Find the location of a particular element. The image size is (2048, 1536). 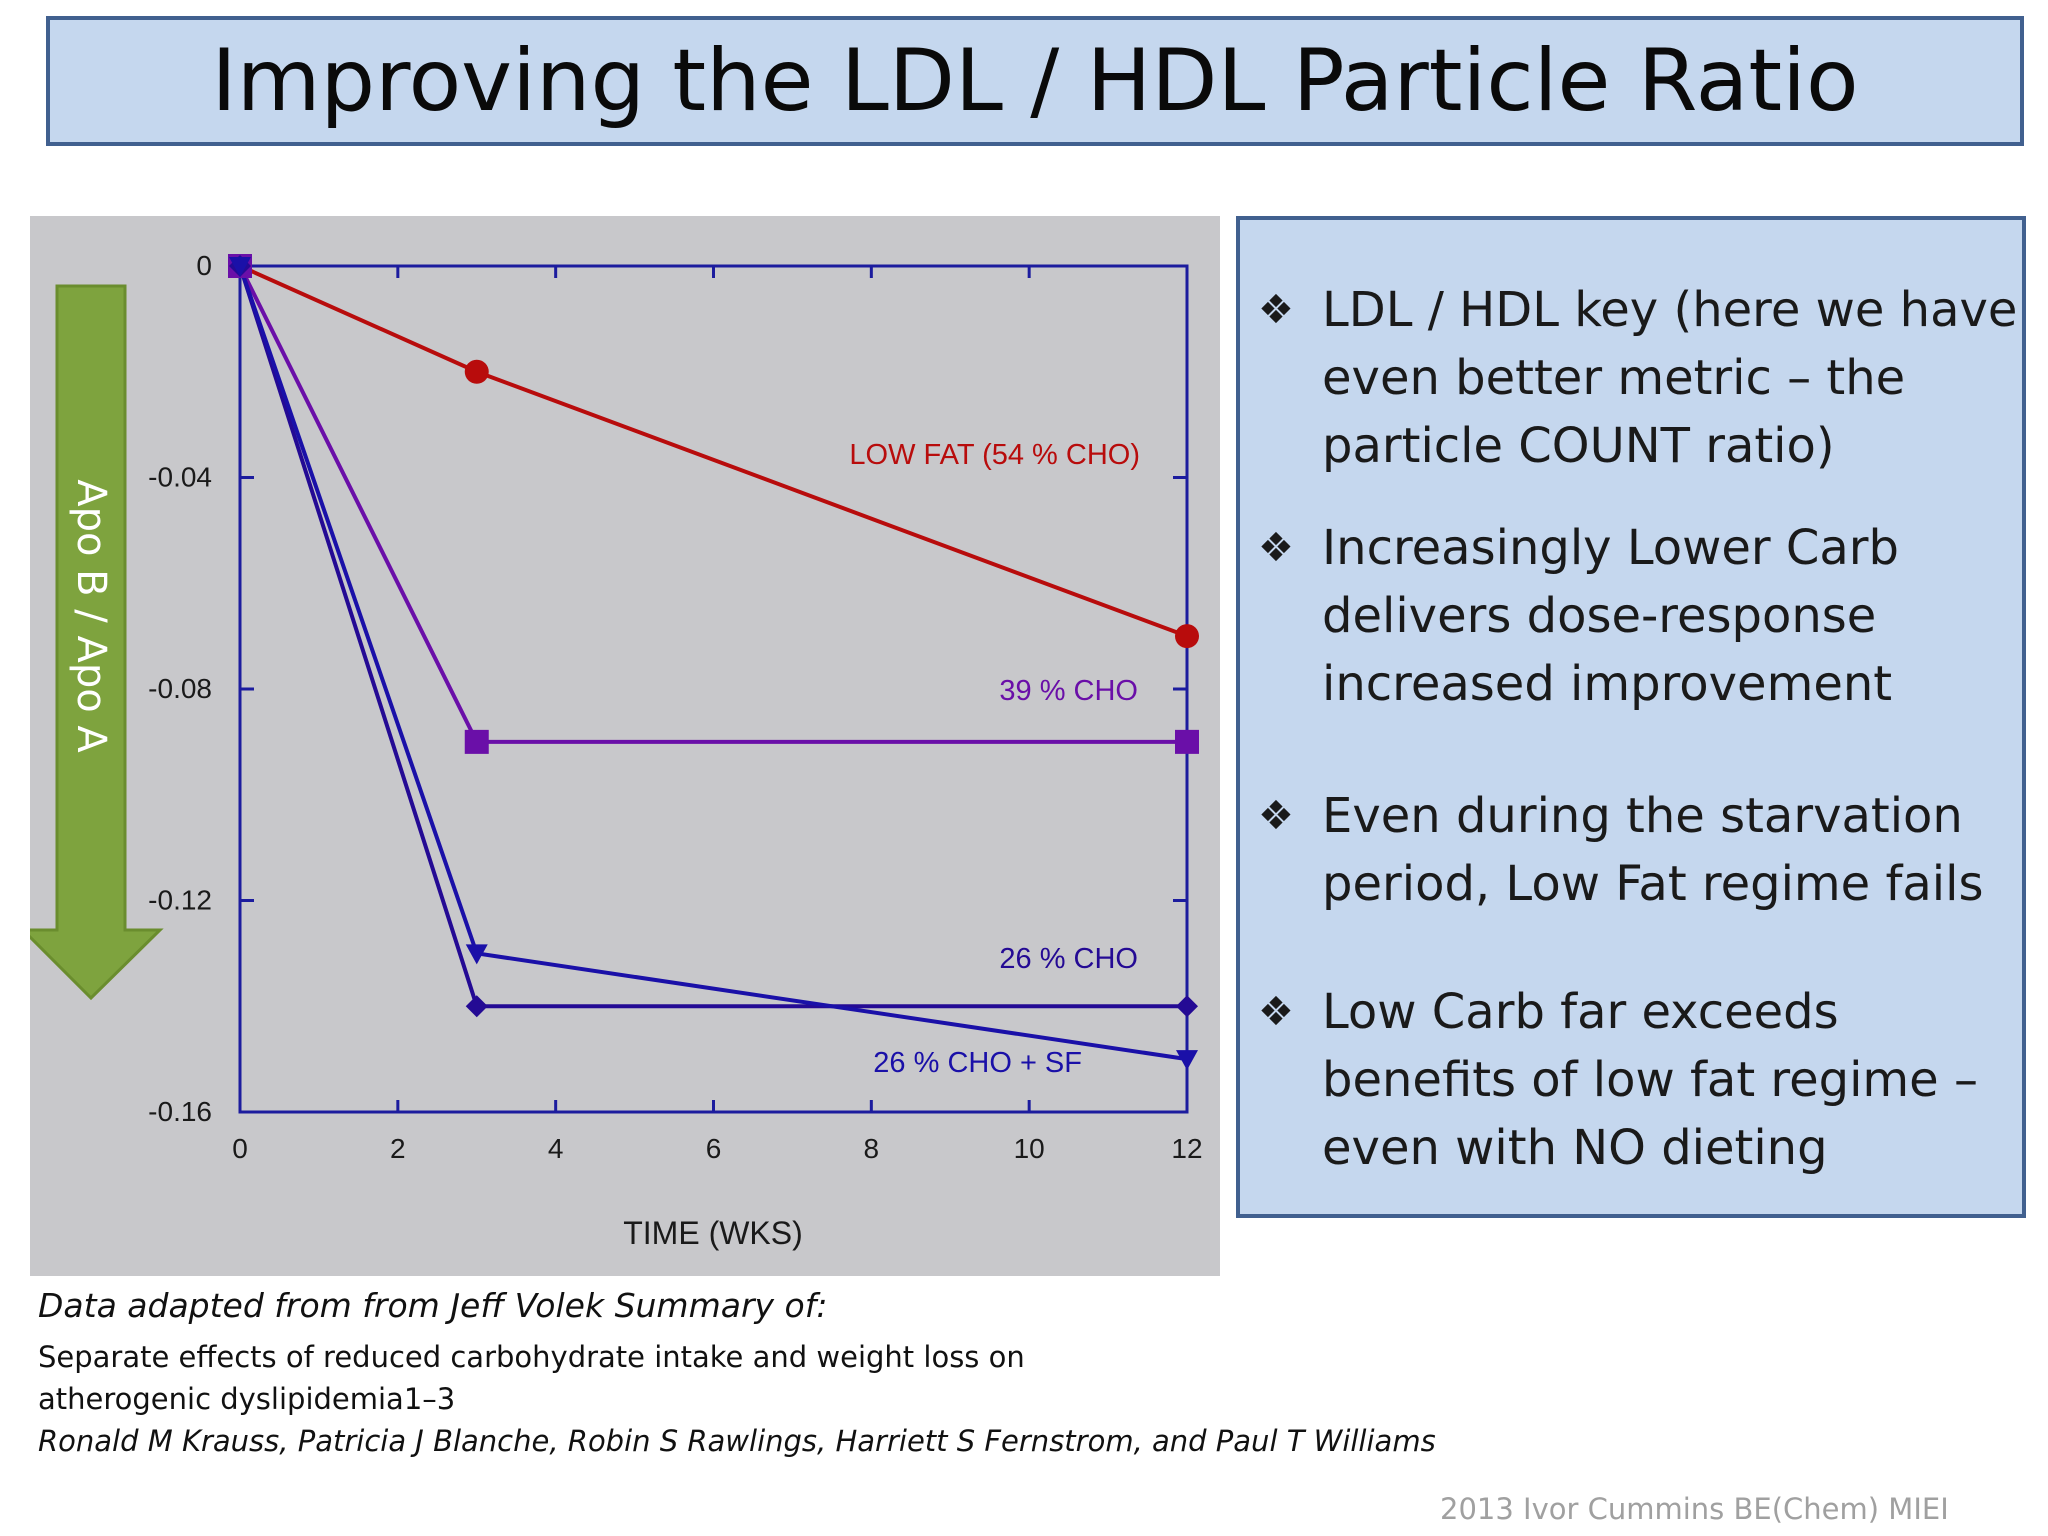

y-tick-label: -0.12 is located at coordinates (180, 900).